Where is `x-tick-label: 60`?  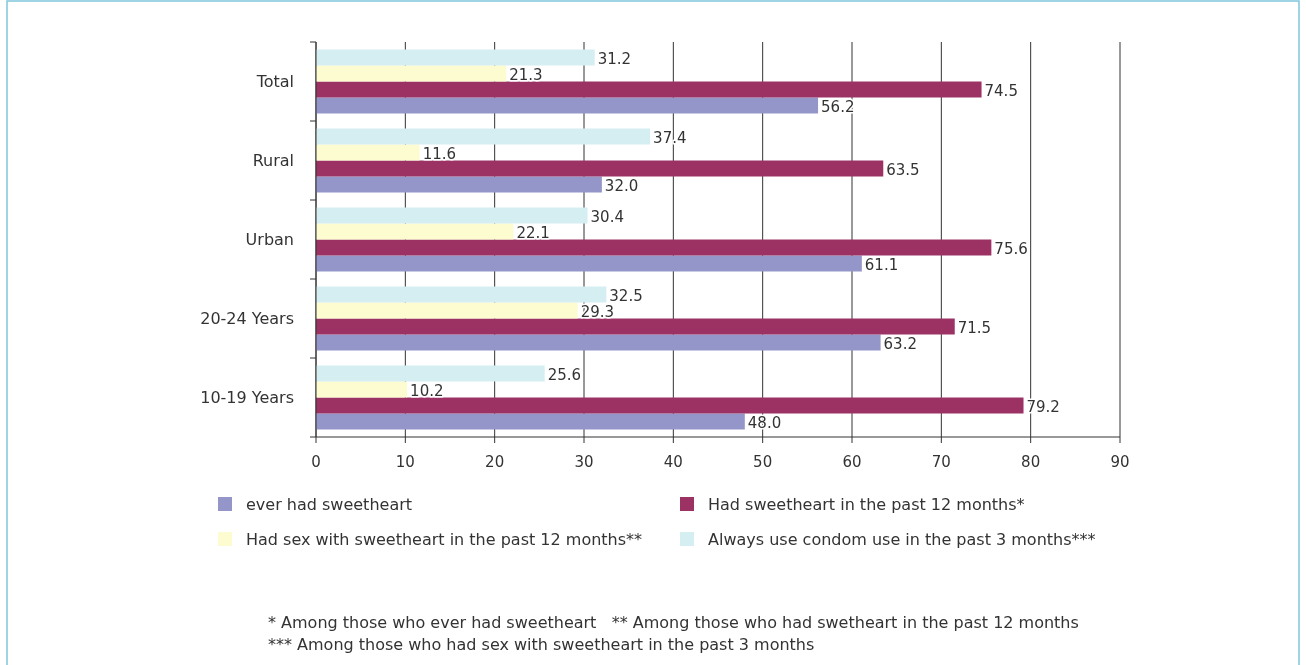
x-tick-label: 60 is located at coordinates (852, 462).